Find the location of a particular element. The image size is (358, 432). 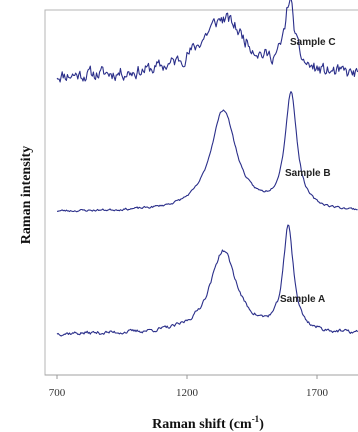

x-axis-title-close: ) is located at coordinates (261, 424).